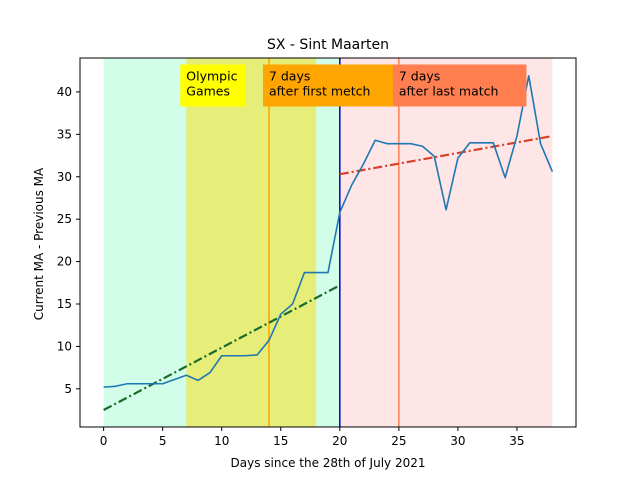 The image size is (640, 480). I want to click on y-tick-label: 10, so click(64, 346).